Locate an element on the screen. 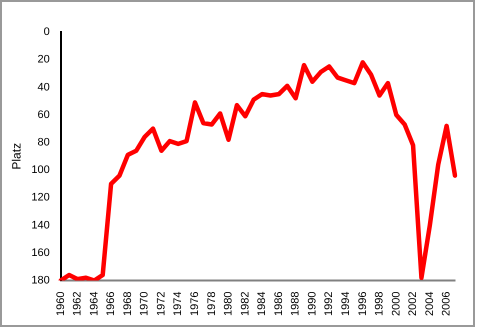 The height and width of the screenshot is (331, 479). x-tick-label: 1996 is located at coordinates (362, 304).